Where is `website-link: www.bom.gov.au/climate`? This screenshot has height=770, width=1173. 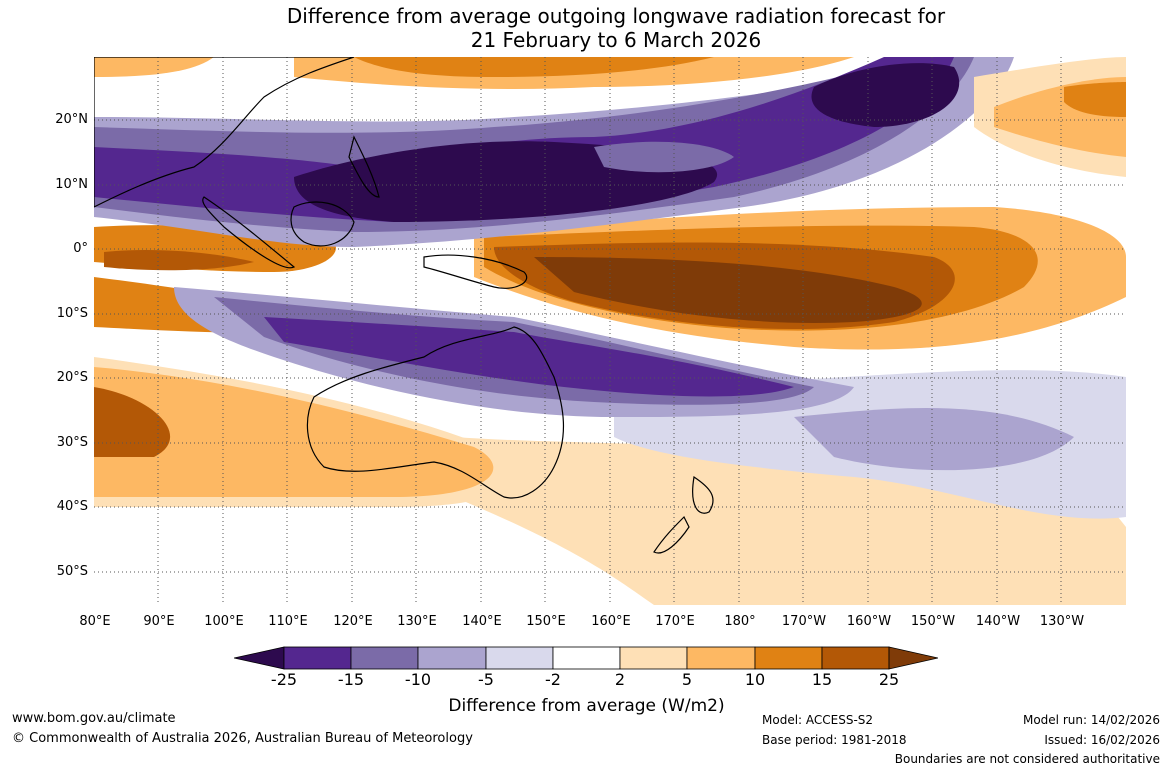
website-link: www.bom.gov.au/climate is located at coordinates (94, 718).